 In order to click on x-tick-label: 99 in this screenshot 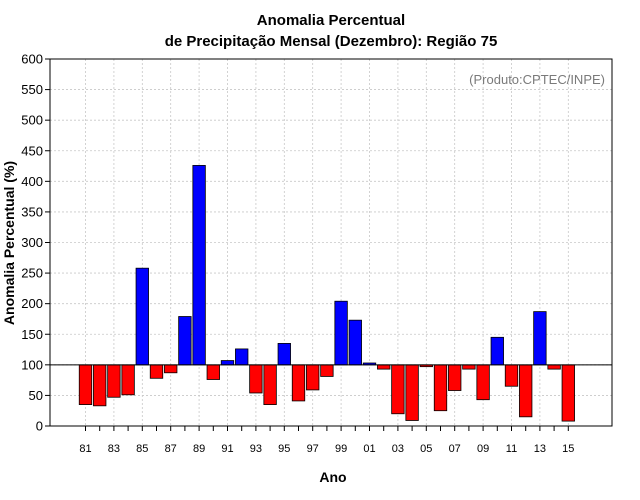, I will do `click(341, 449)`.